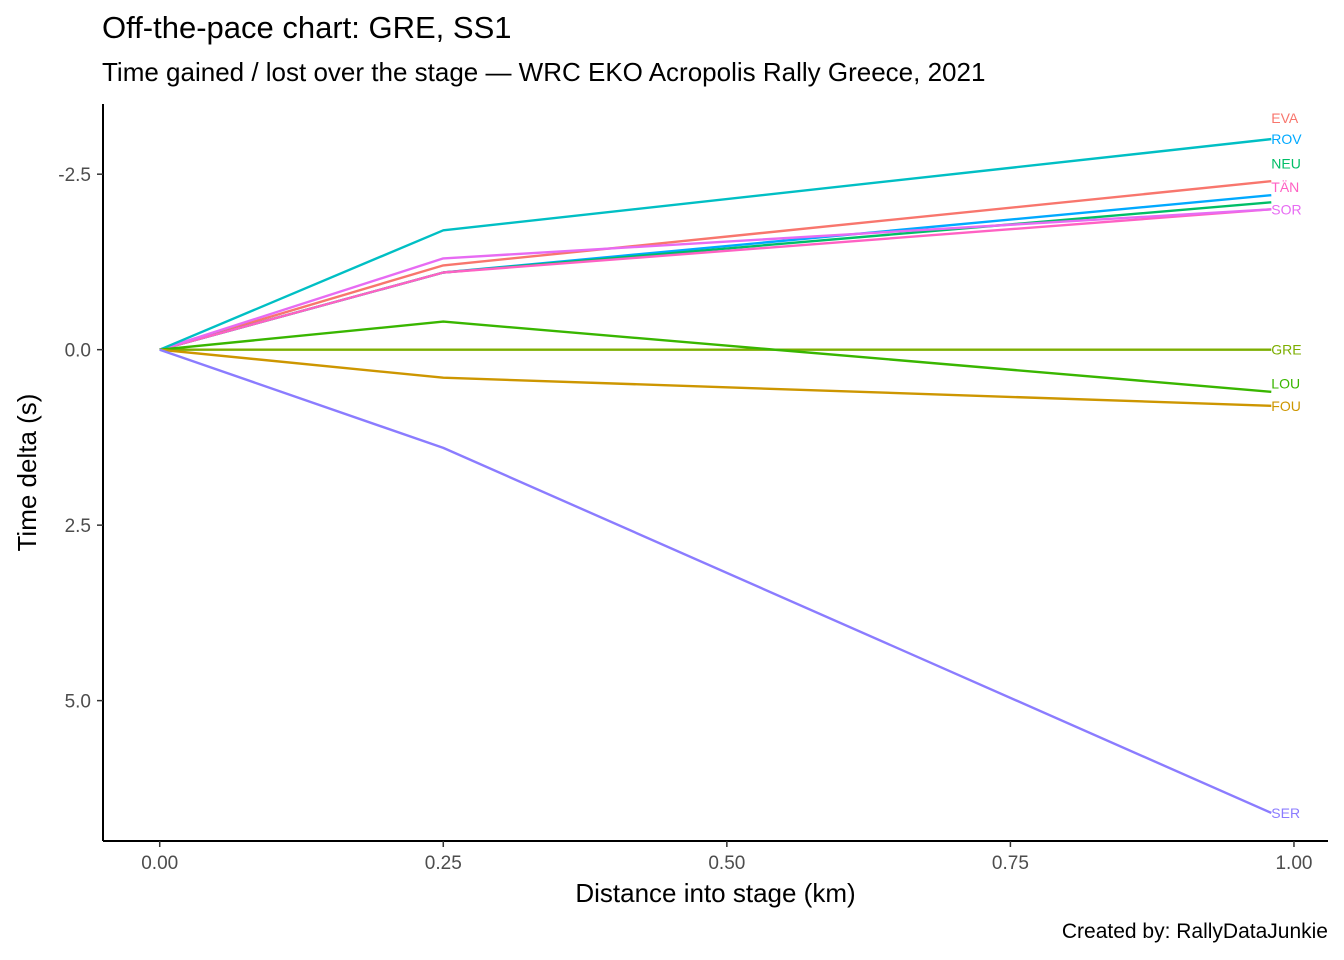  What do you see at coordinates (307, 27) in the screenshot?
I see `chart-title: Off-the-pace chart: GRE, SS1` at bounding box center [307, 27].